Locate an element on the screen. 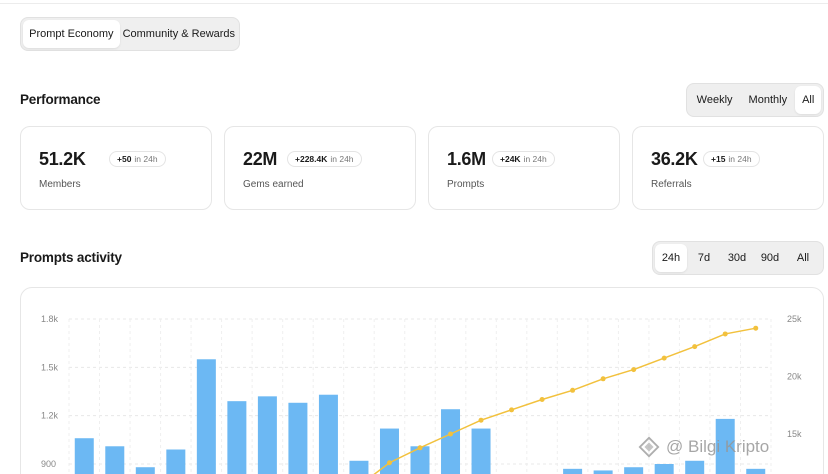  series-line is located at coordinates (564, 400).